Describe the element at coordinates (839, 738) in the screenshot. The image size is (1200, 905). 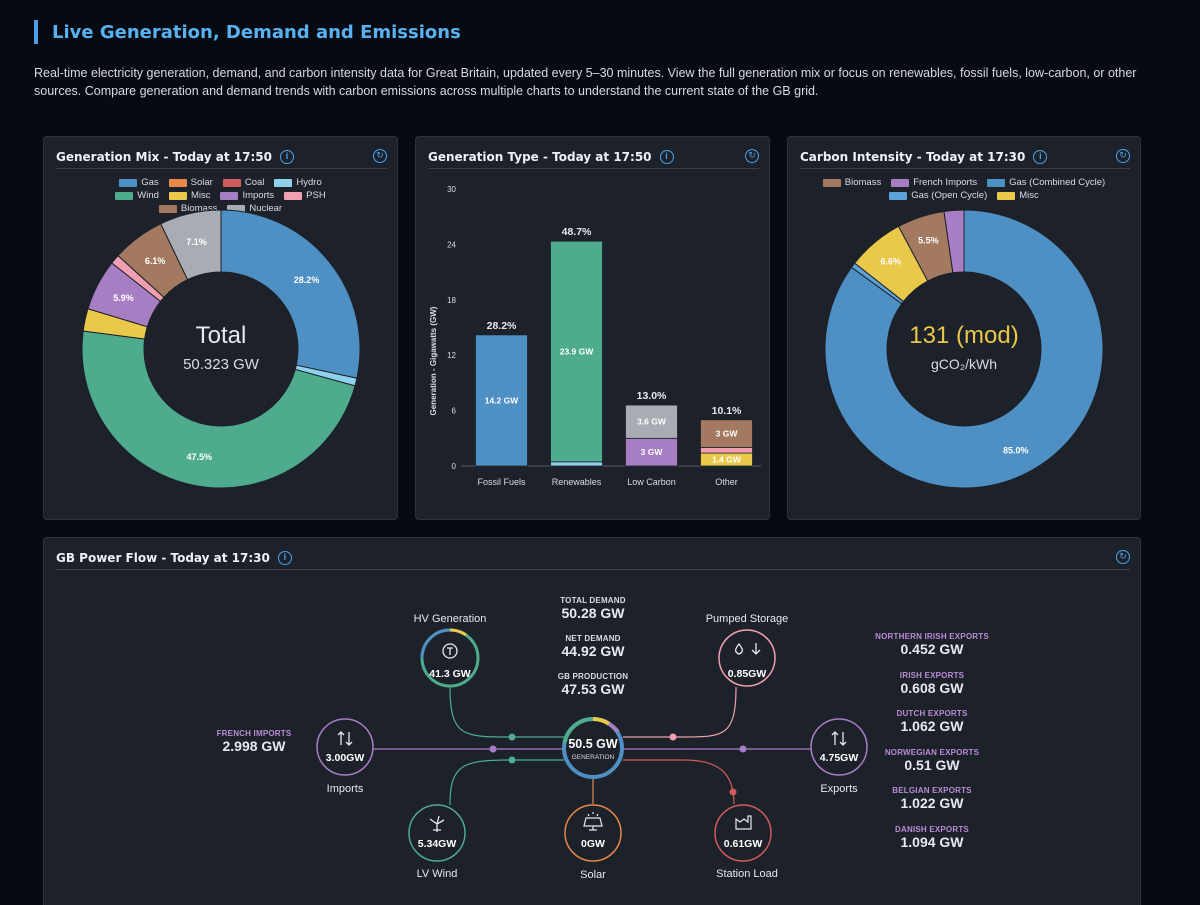
I see `swap-arrows-icon` at that location.